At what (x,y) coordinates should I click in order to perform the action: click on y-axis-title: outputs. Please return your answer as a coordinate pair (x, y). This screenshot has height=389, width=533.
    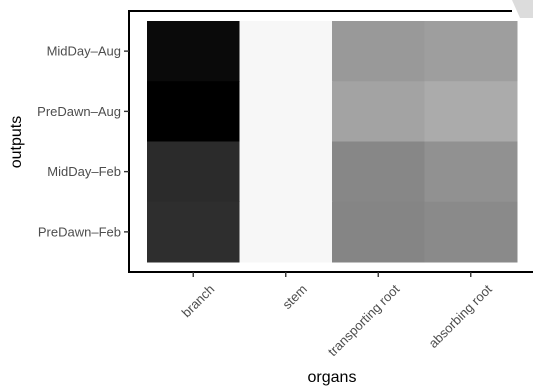
    Looking at the image, I should click on (16, 142).